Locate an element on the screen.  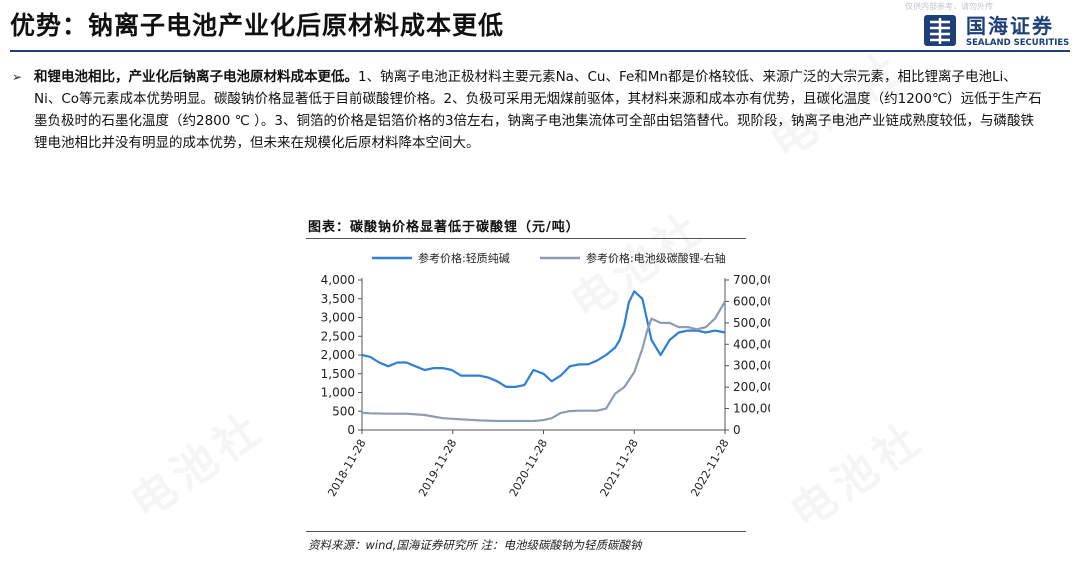
y-left-tick-label: 2,000 is located at coordinates (338, 355).